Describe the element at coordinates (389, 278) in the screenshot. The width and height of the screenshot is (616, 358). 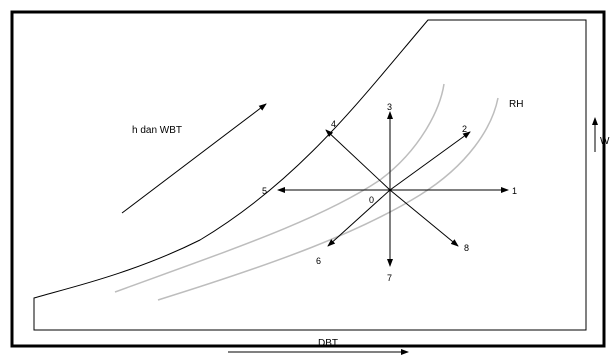
I see `direction-label-7: 7` at that location.